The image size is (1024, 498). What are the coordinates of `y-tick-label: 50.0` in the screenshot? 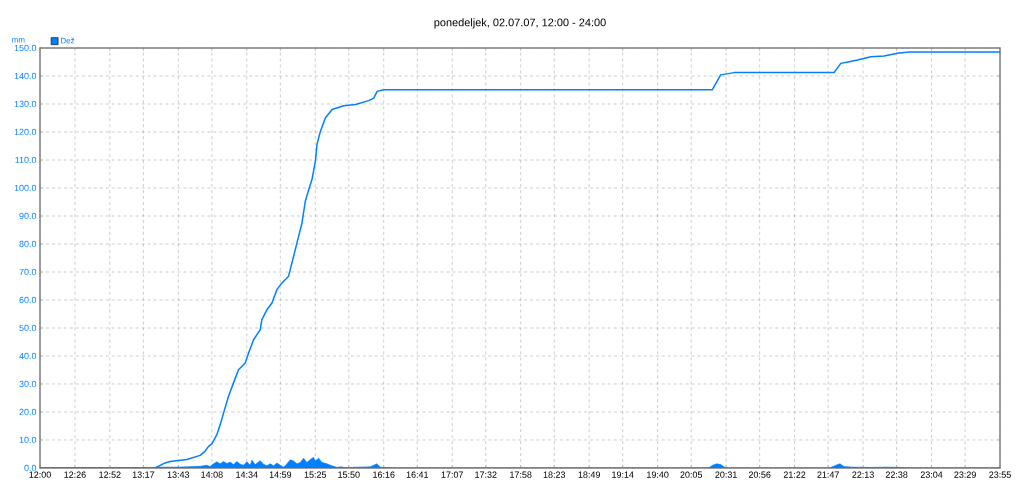 It's located at (28, 328).